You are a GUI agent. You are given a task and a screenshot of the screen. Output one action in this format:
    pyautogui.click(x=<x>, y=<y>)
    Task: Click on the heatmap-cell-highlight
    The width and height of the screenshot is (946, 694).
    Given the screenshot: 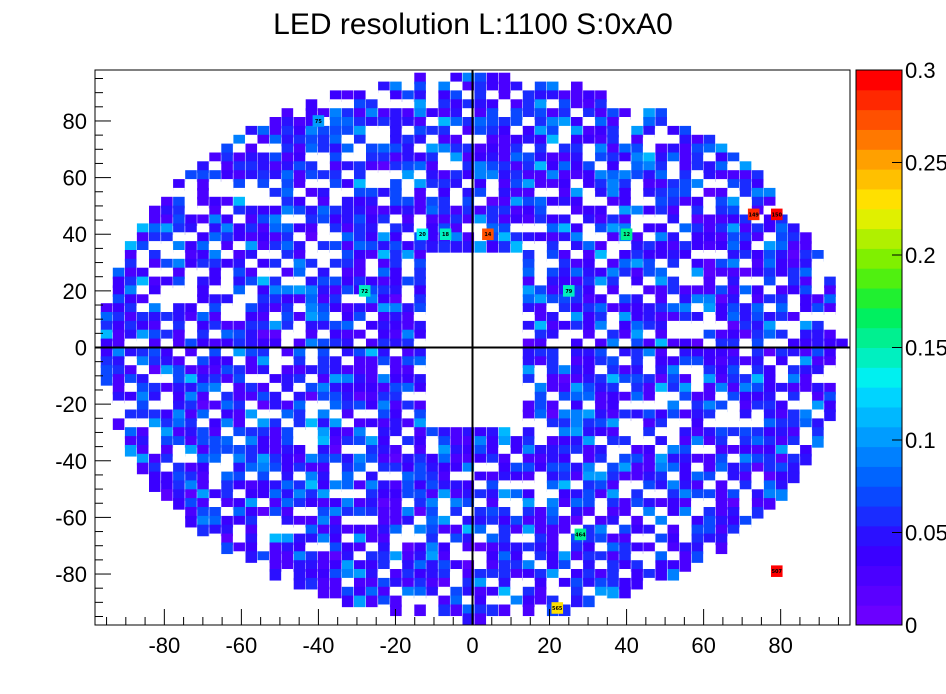 What is the action you would take?
    pyautogui.click(x=777, y=214)
    